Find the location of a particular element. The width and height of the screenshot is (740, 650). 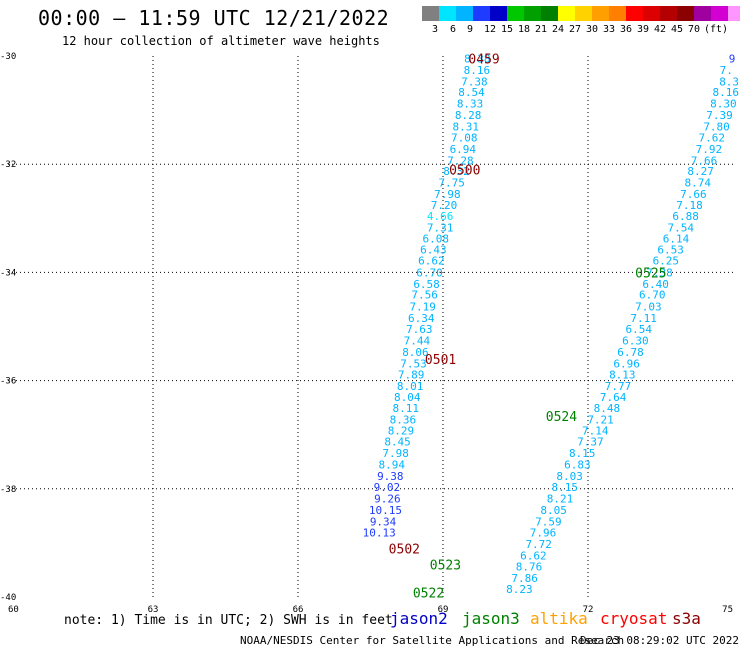

swh-value-label: 8.05 is located at coordinates (553, 510).